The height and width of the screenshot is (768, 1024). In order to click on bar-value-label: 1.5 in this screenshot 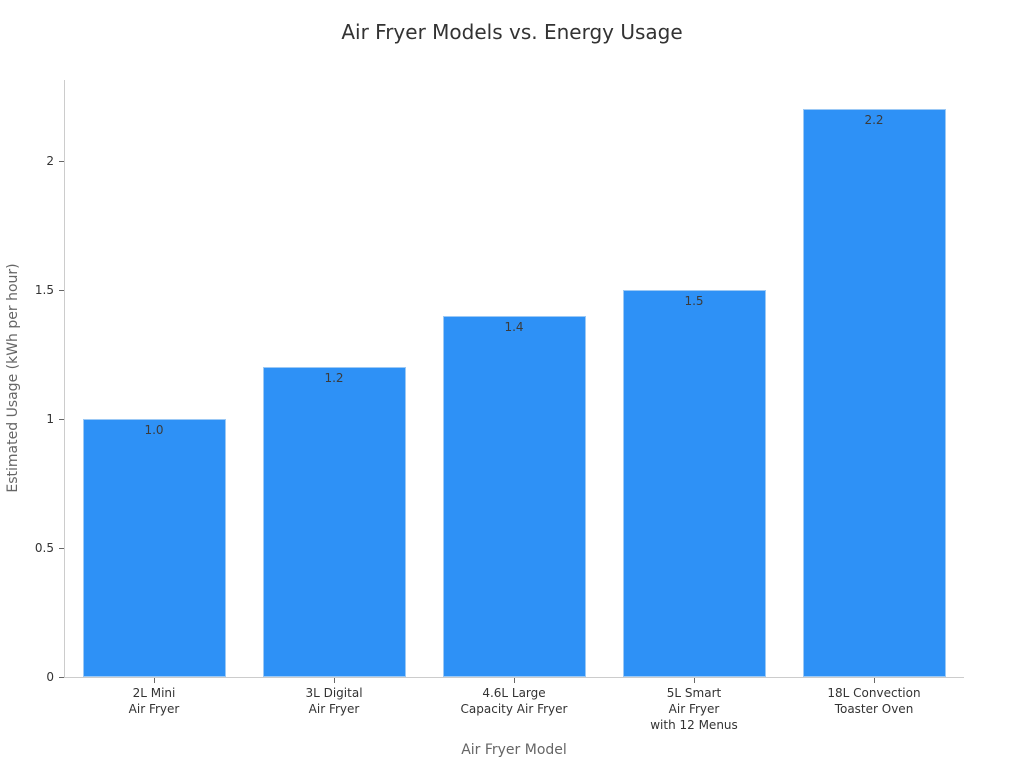, I will do `click(694, 301)`.